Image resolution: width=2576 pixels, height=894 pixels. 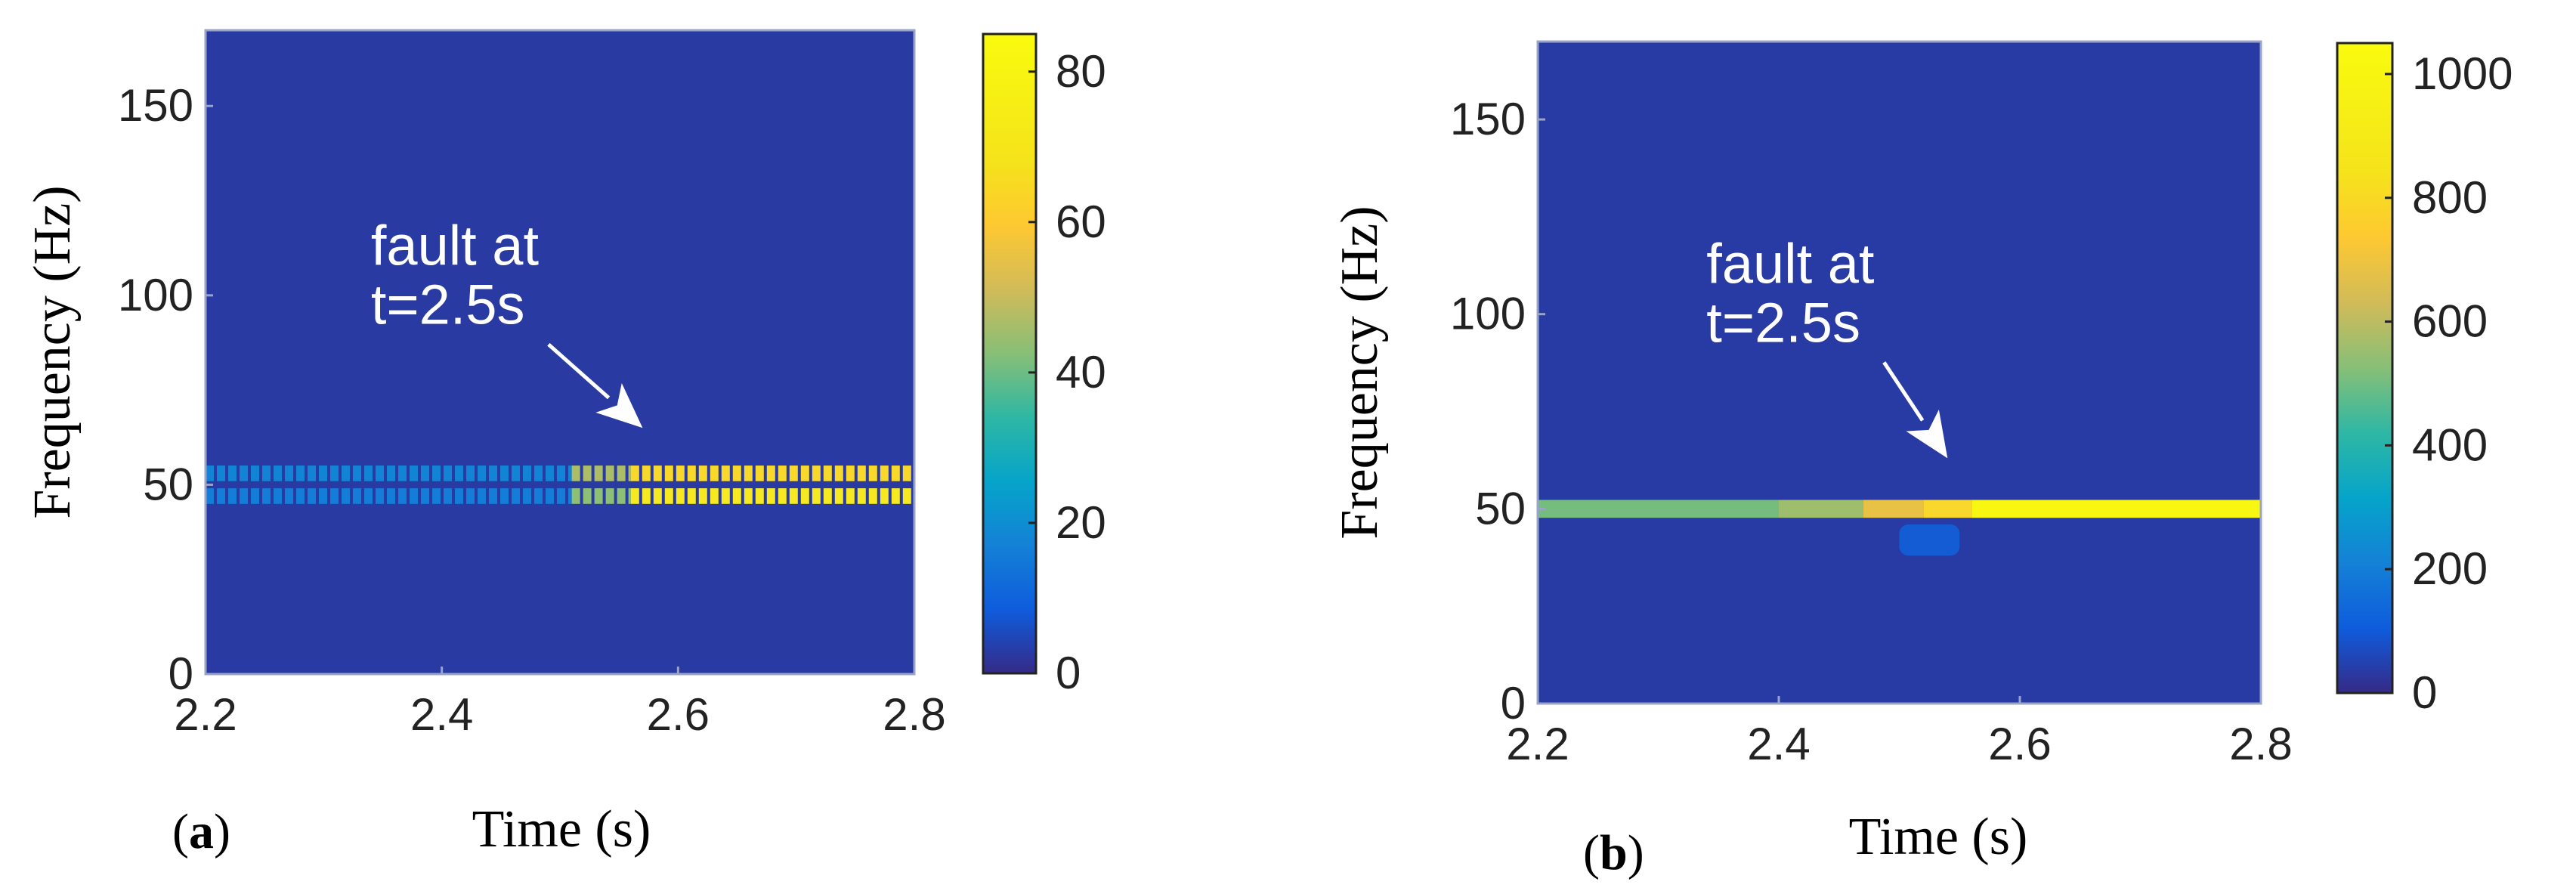 I want to click on colorbar-tick-label: 80, so click(x=1081, y=71).